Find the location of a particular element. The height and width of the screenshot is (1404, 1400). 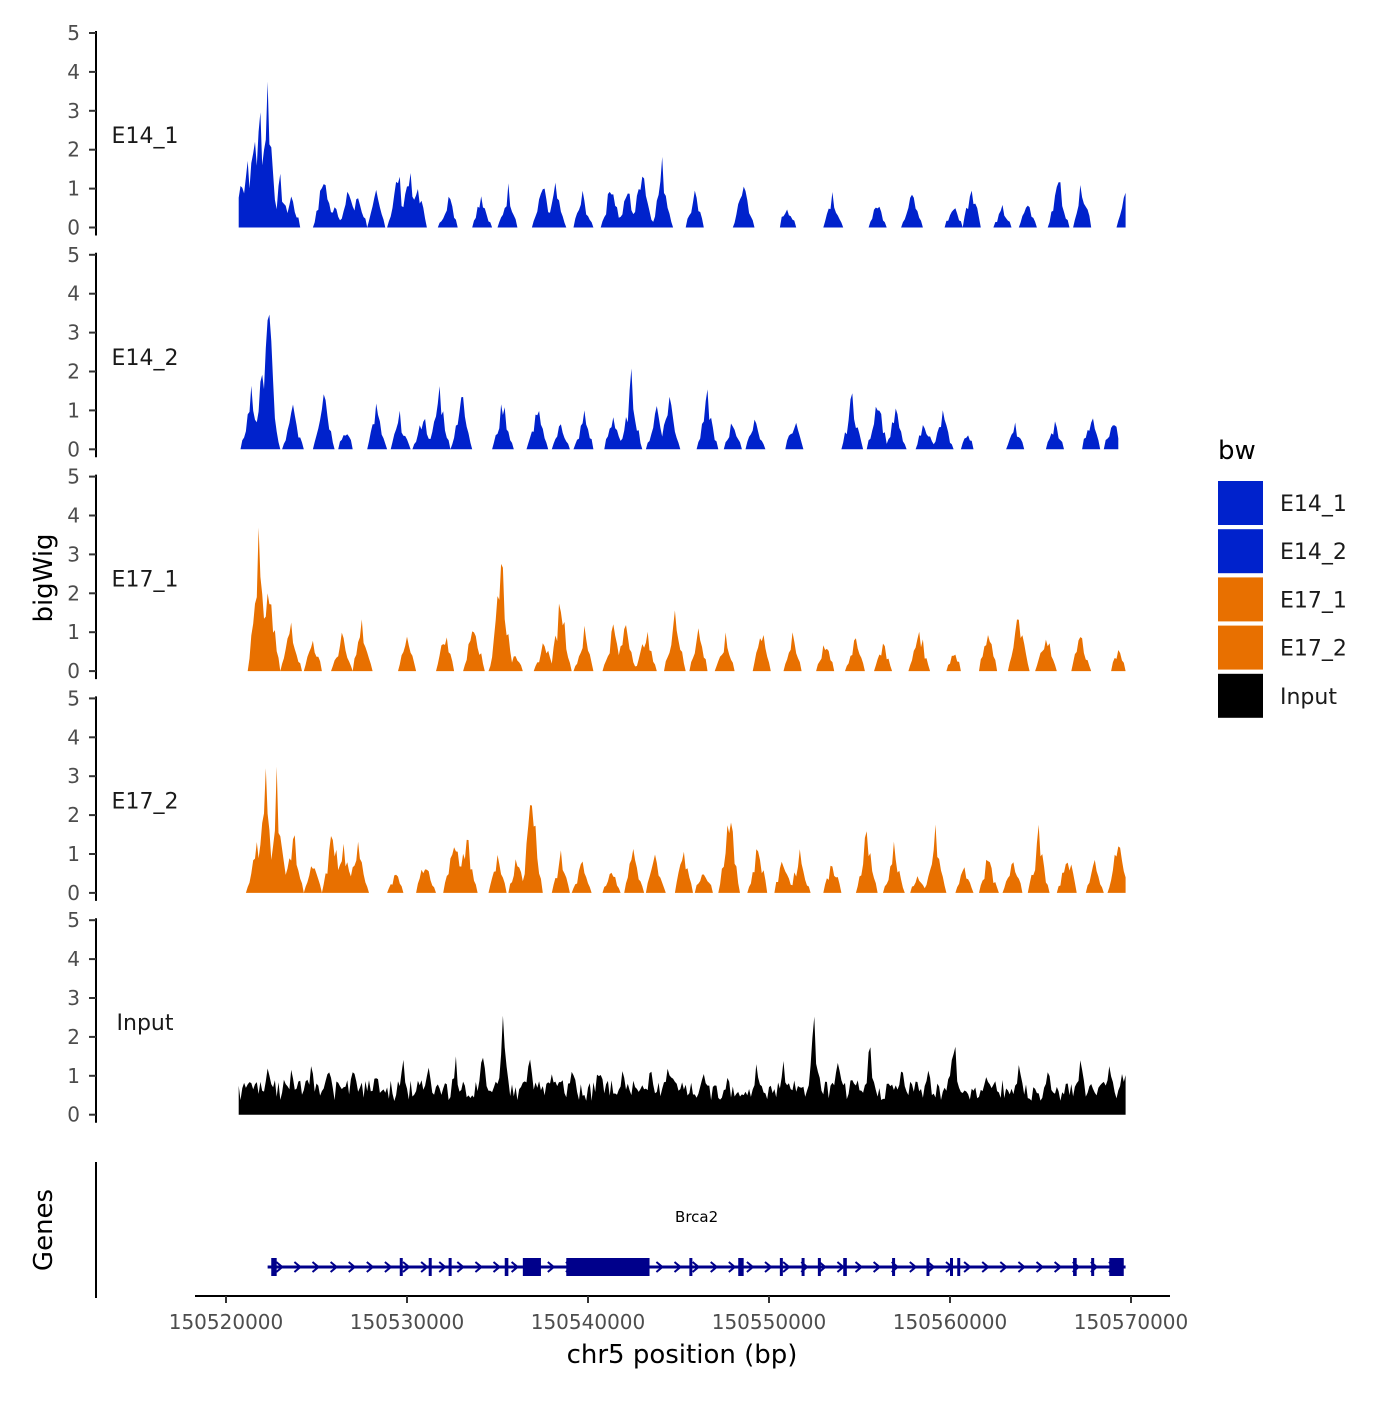

x-tick-label: 150530000 is located at coordinates (407, 1322).